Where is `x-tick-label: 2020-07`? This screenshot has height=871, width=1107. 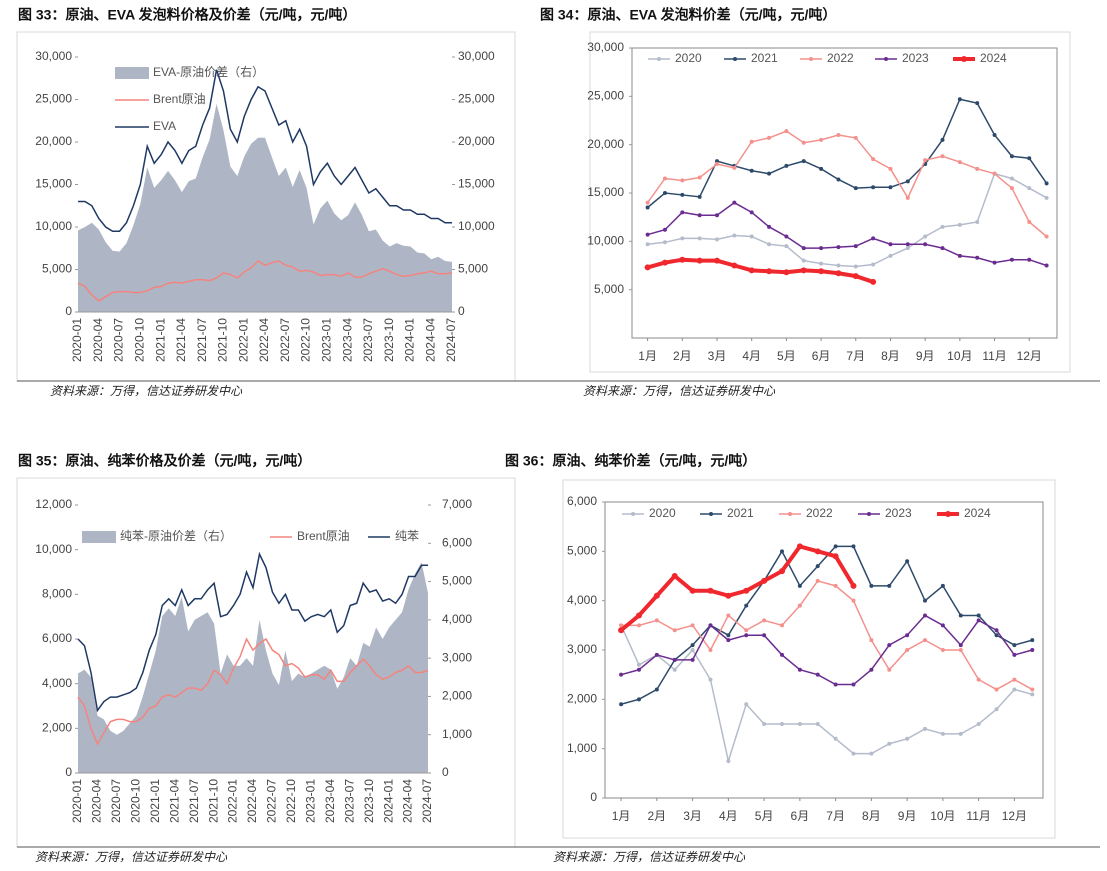 x-tick-label: 2020-07 is located at coordinates (119, 340).